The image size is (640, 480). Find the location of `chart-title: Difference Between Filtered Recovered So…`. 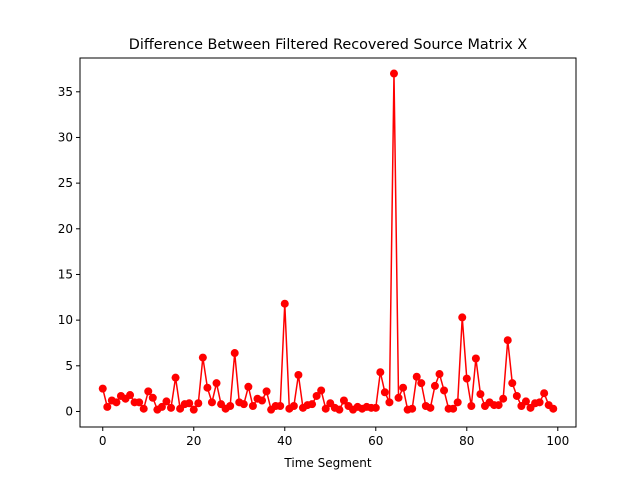

chart-title: Difference Between Filtered Recovered So… is located at coordinates (328, 45).